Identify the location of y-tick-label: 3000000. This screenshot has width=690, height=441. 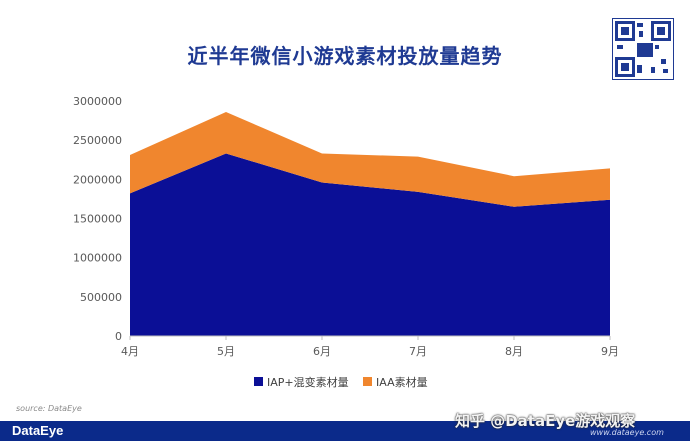
(97, 101).